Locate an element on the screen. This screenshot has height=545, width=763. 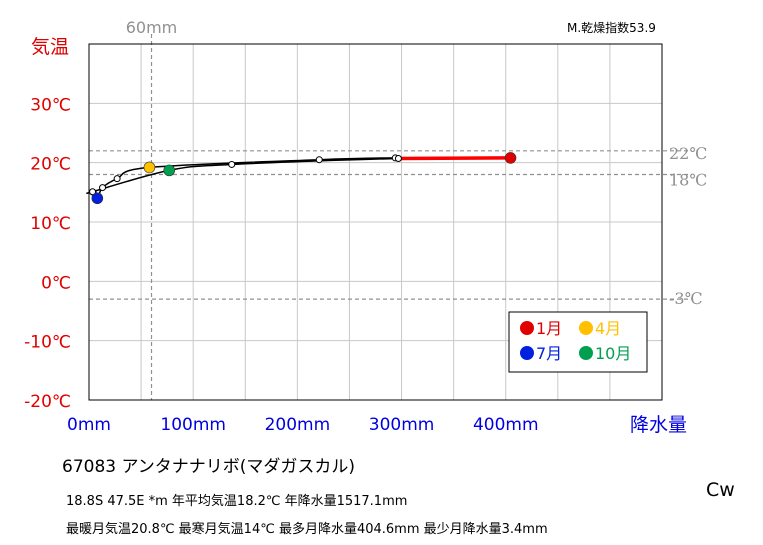
reference-label: 60mm is located at coordinates (152, 27).